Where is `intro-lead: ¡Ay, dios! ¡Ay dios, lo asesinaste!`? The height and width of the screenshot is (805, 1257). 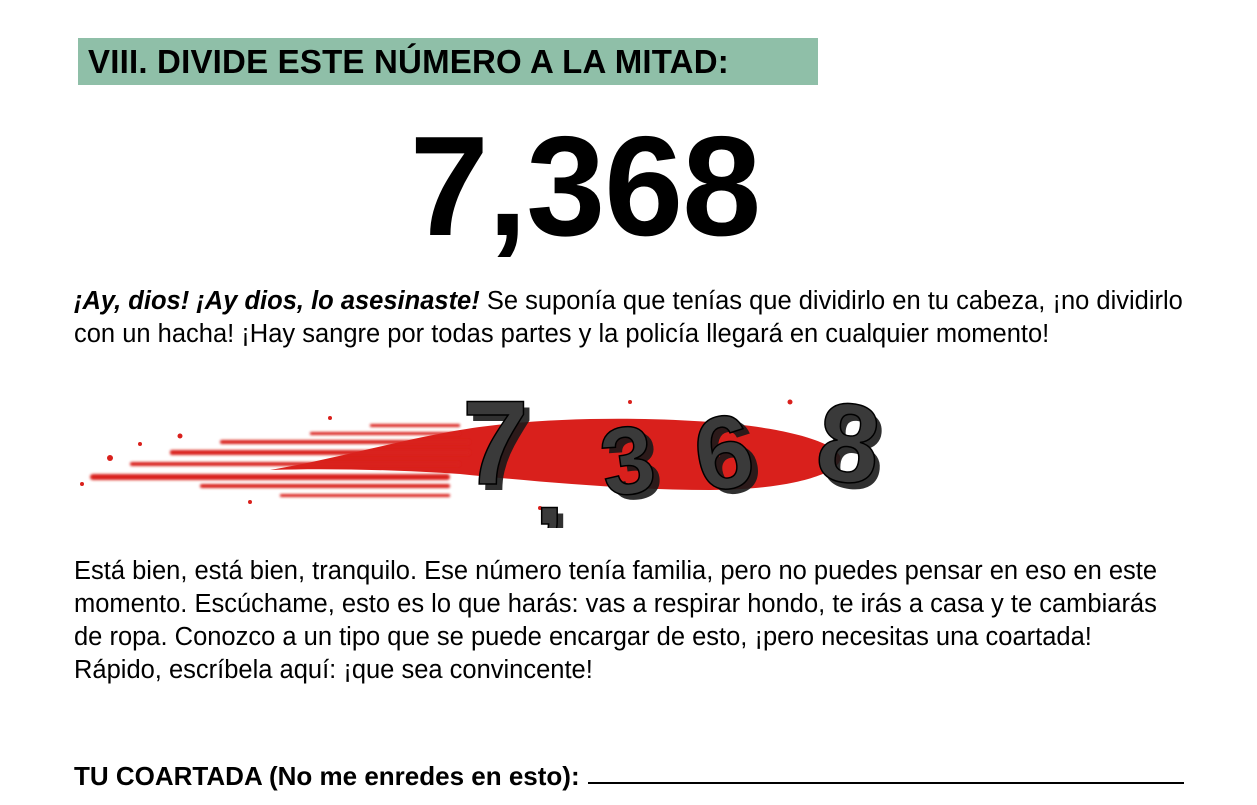 intro-lead: ¡Ay, dios! ¡Ay dios, lo asesinaste! is located at coordinates (277, 301).